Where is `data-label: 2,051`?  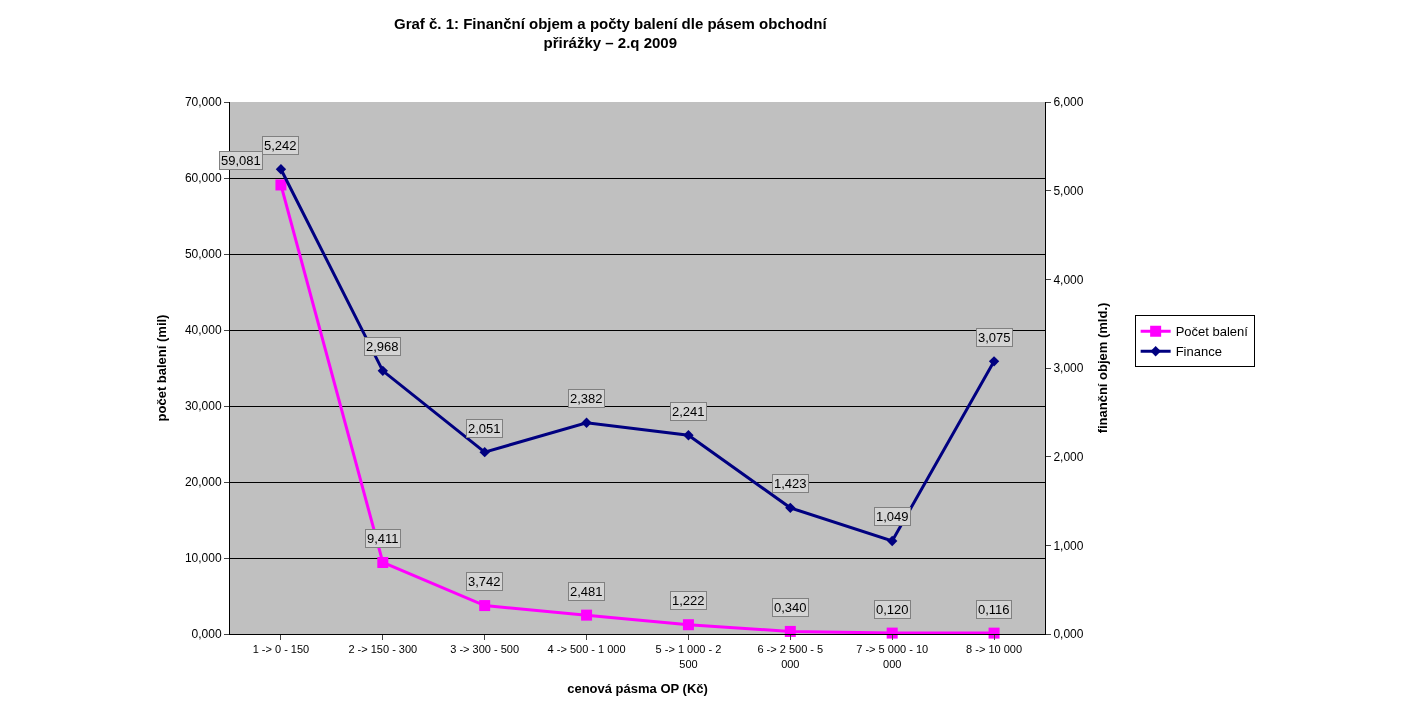 data-label: 2,051 is located at coordinates (484, 428).